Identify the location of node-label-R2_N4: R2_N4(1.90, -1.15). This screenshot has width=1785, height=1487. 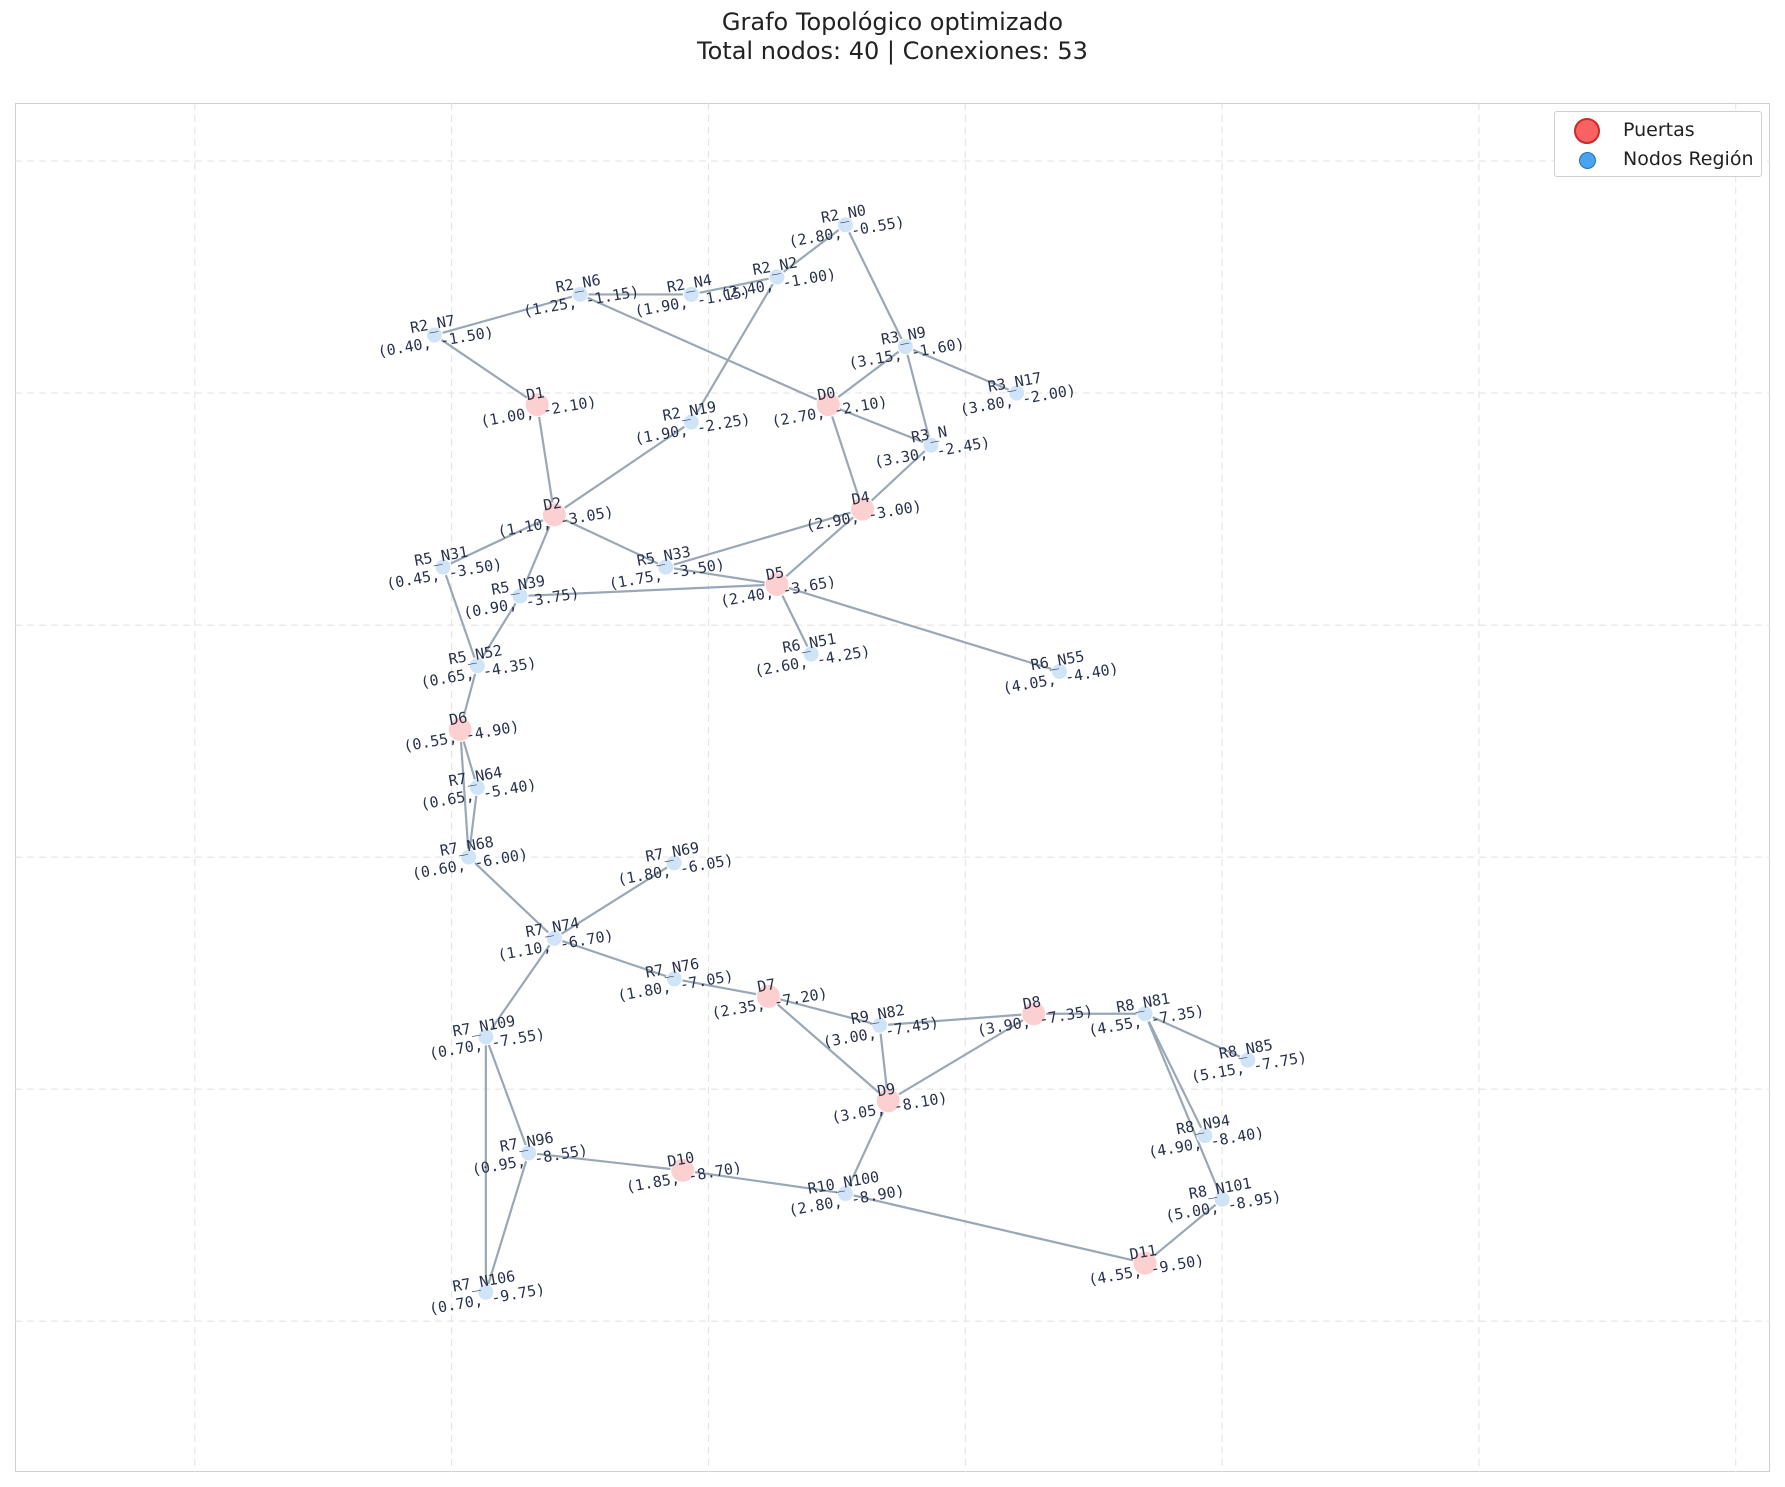
(692, 296).